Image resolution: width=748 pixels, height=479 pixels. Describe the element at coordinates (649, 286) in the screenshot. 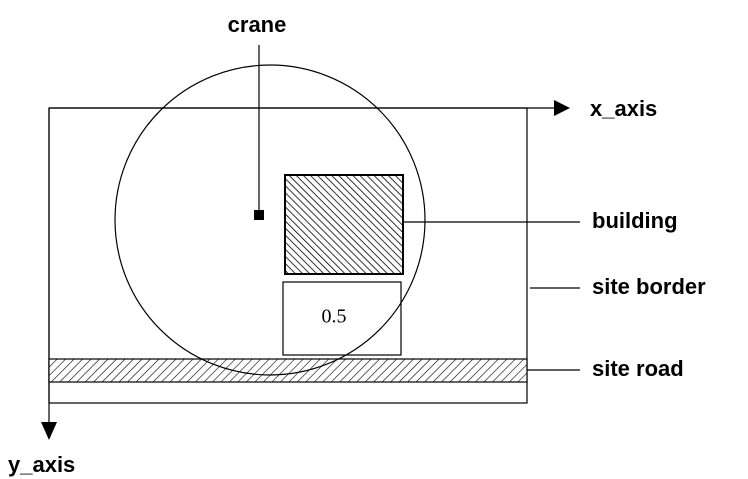

I see `site-border-label: site border` at that location.